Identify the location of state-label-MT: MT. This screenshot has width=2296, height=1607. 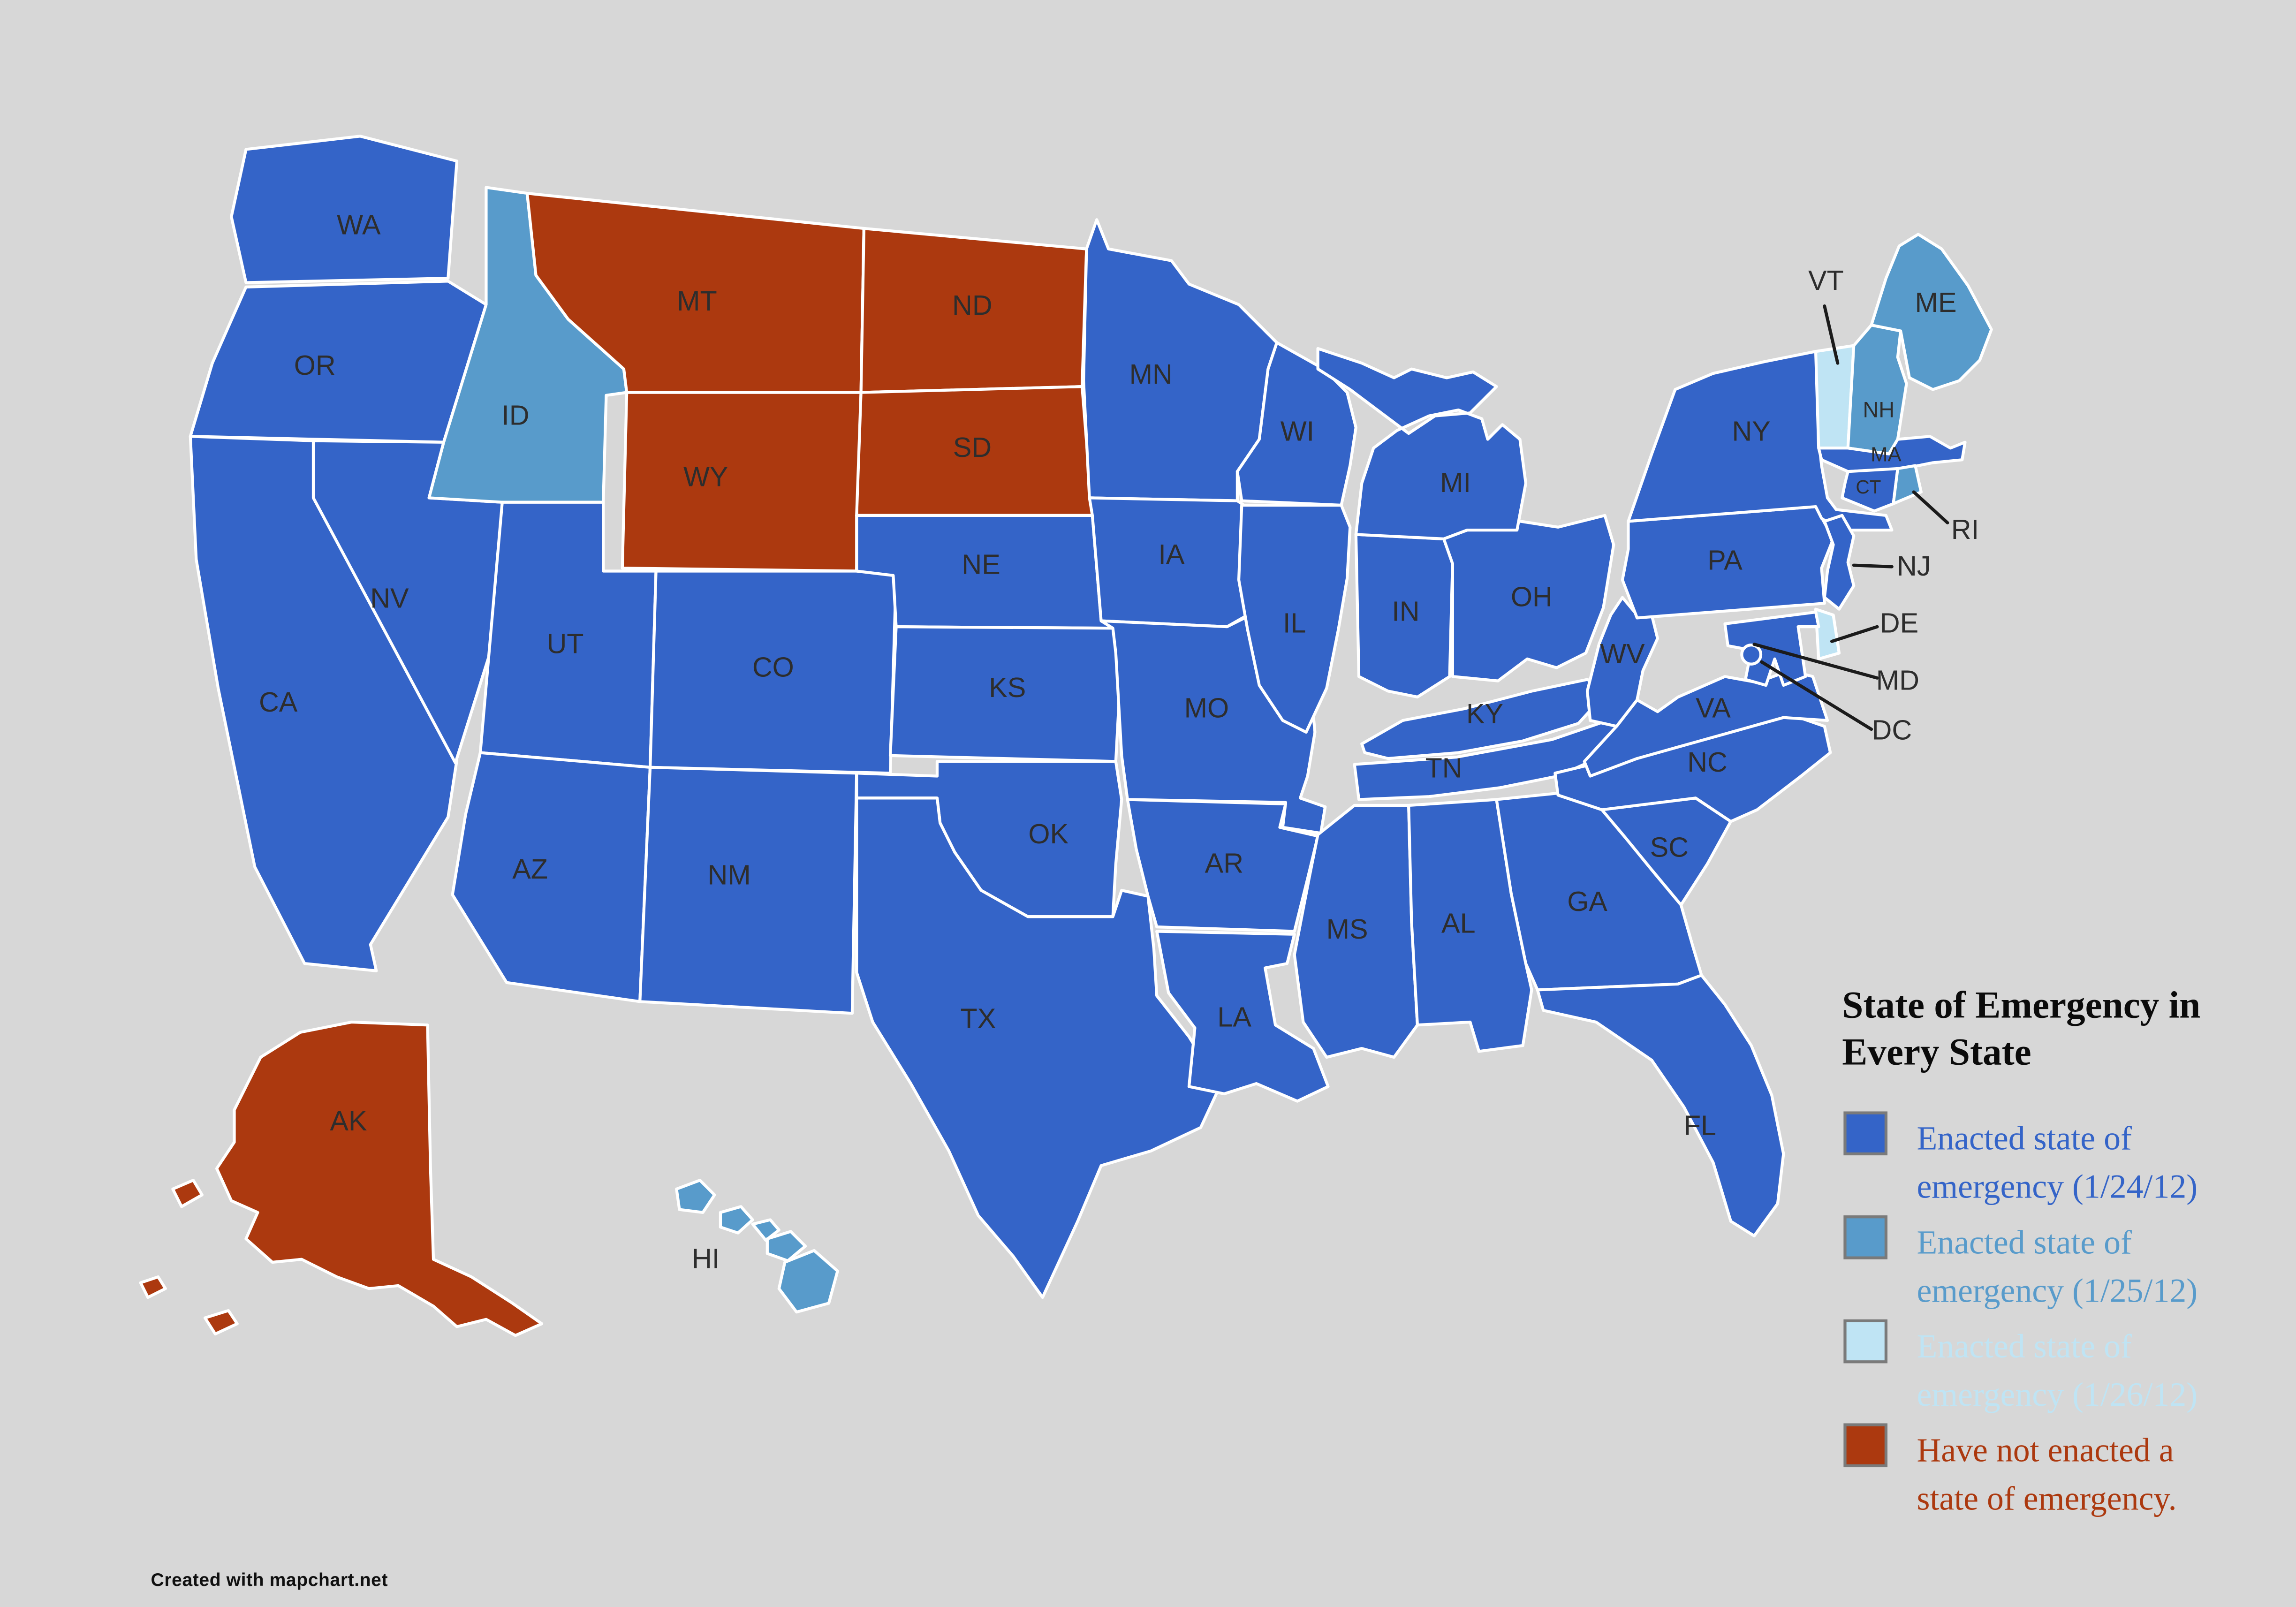
(697, 301).